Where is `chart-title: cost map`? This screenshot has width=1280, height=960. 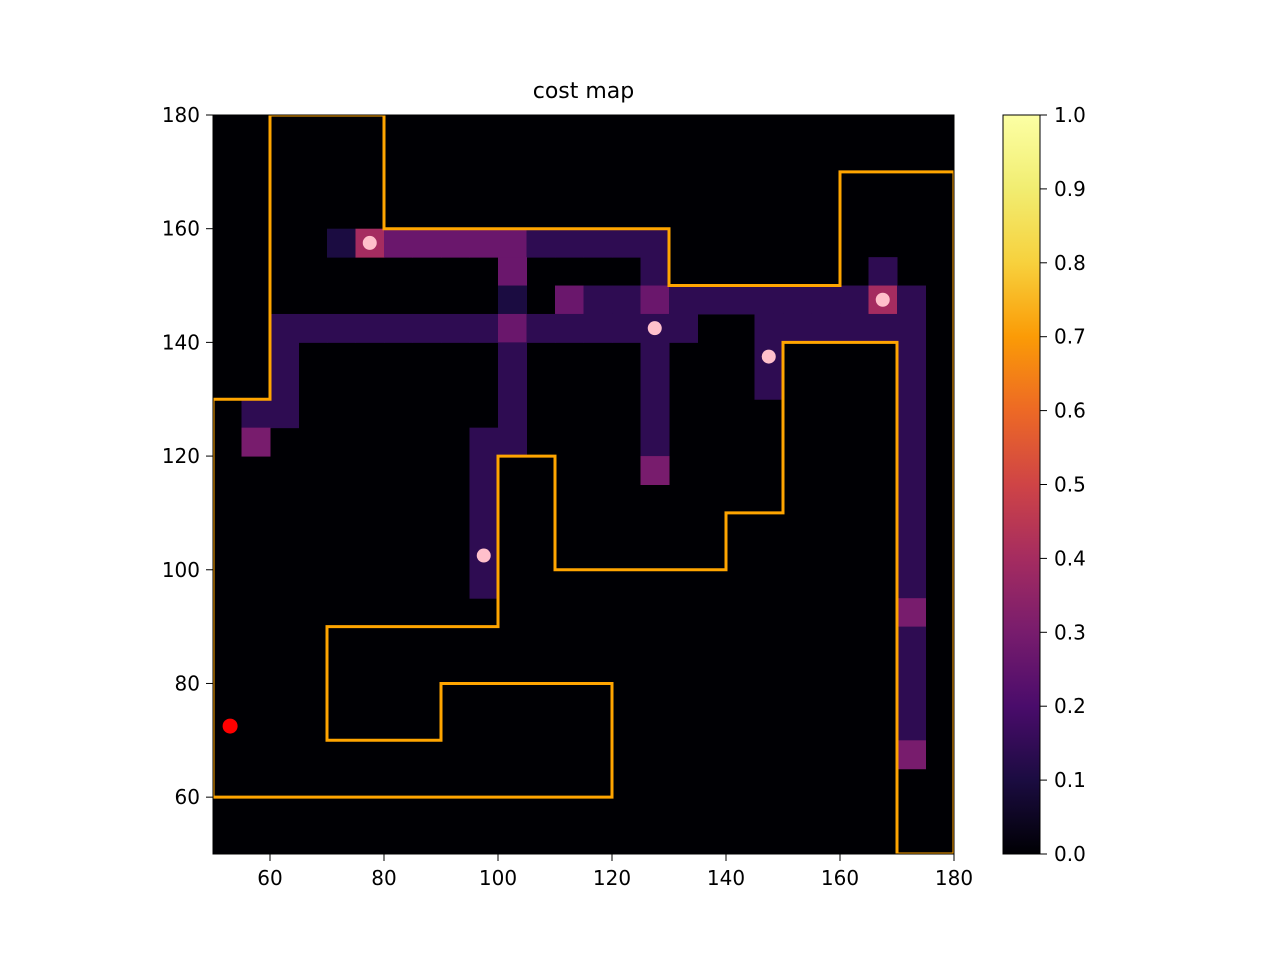
chart-title: cost map is located at coordinates (584, 91).